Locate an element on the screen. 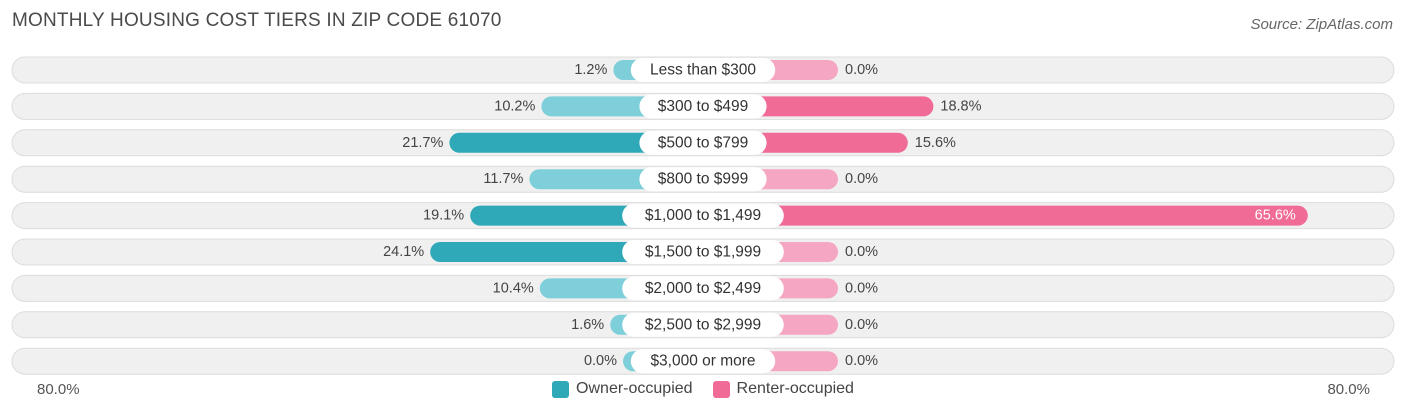 This screenshot has height=415, width=1406. axis-left-label: 80.0% is located at coordinates (58, 389).